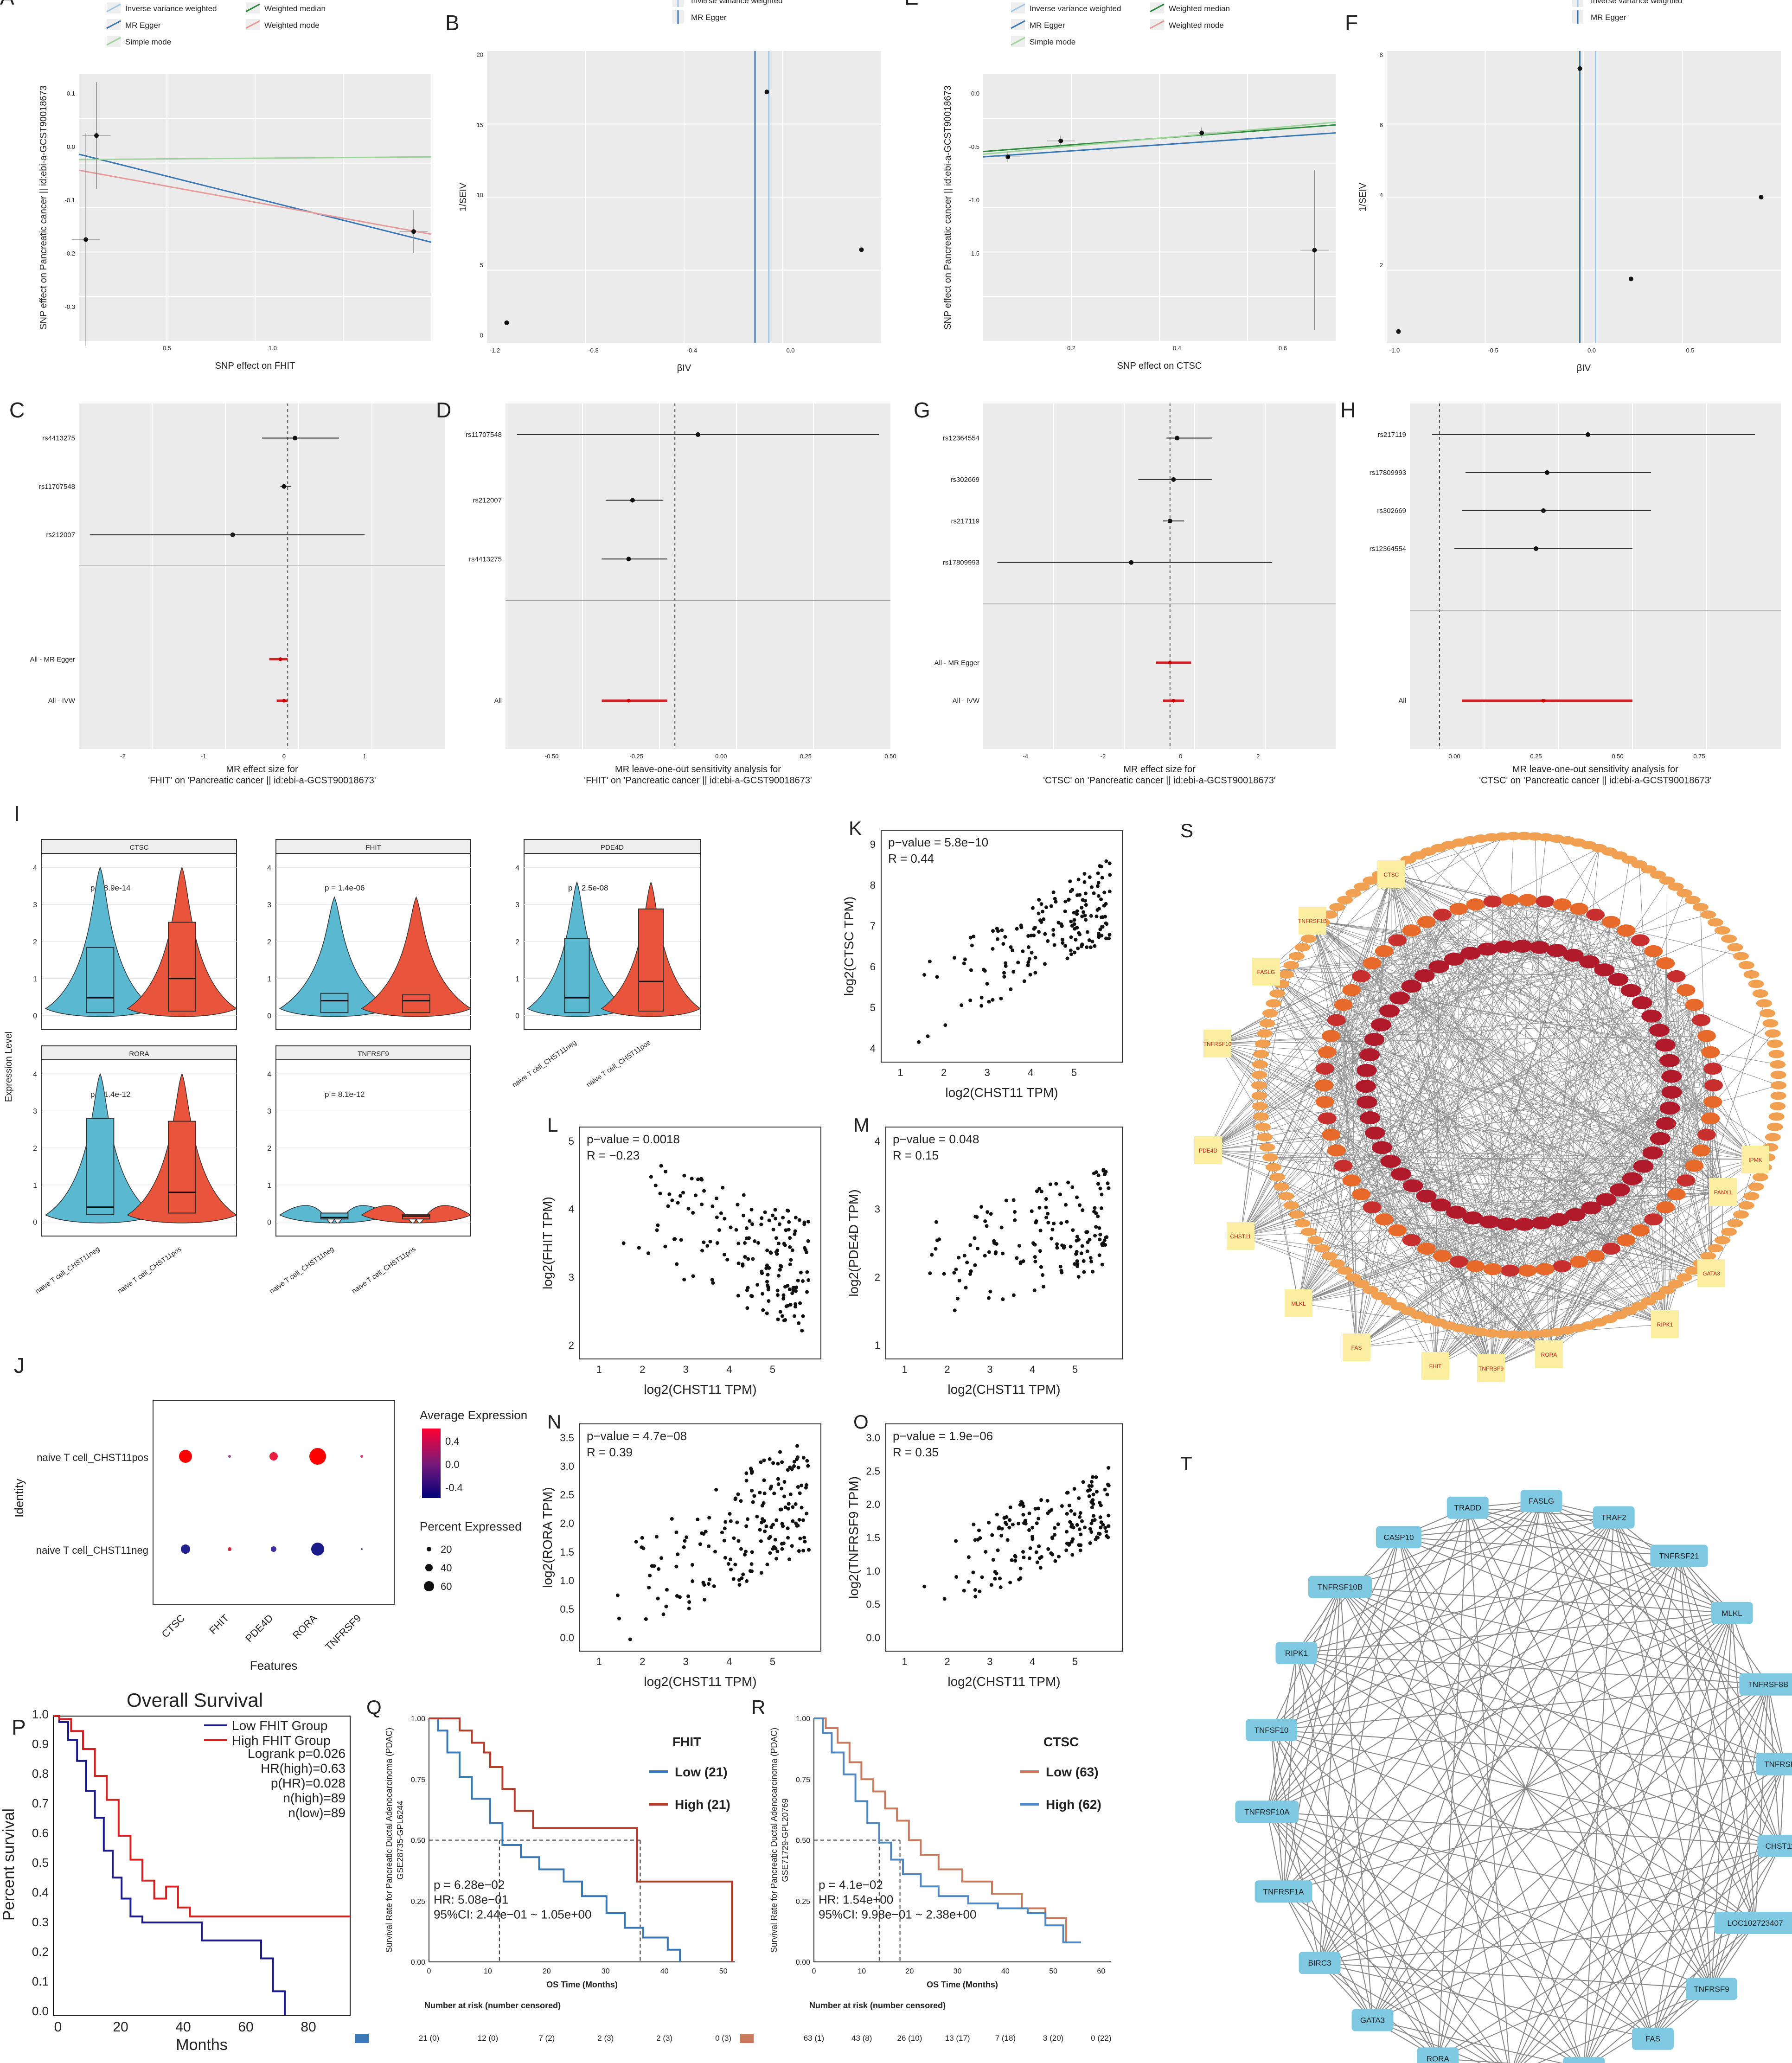 The width and height of the screenshot is (1792, 2063). What do you see at coordinates (910, 1971) in the screenshot?
I see `x-tick-label: 20` at bounding box center [910, 1971].